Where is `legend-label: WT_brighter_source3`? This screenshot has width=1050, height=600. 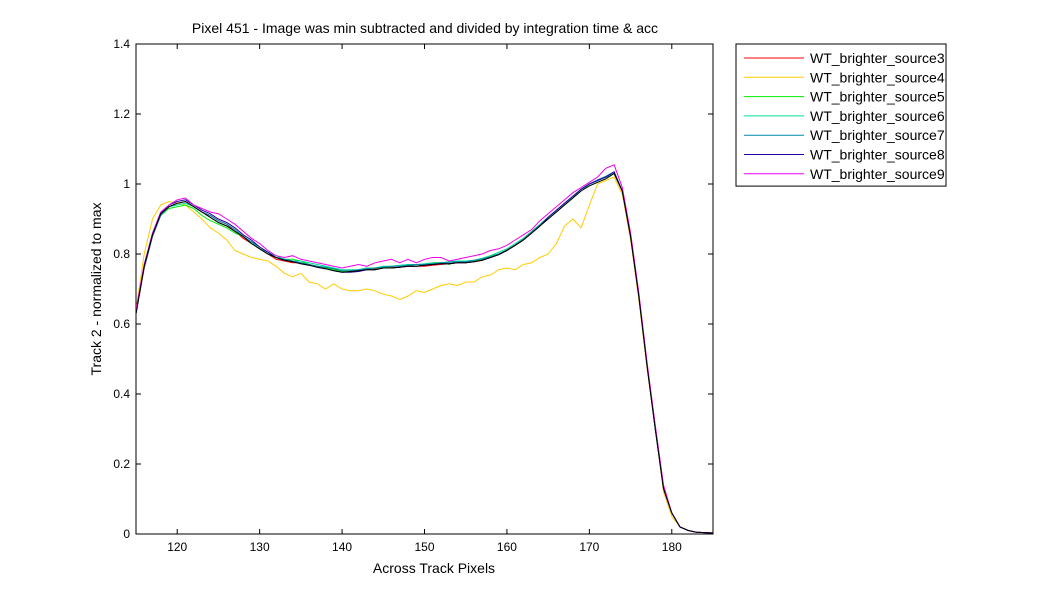 legend-label: WT_brighter_source3 is located at coordinates (877, 58).